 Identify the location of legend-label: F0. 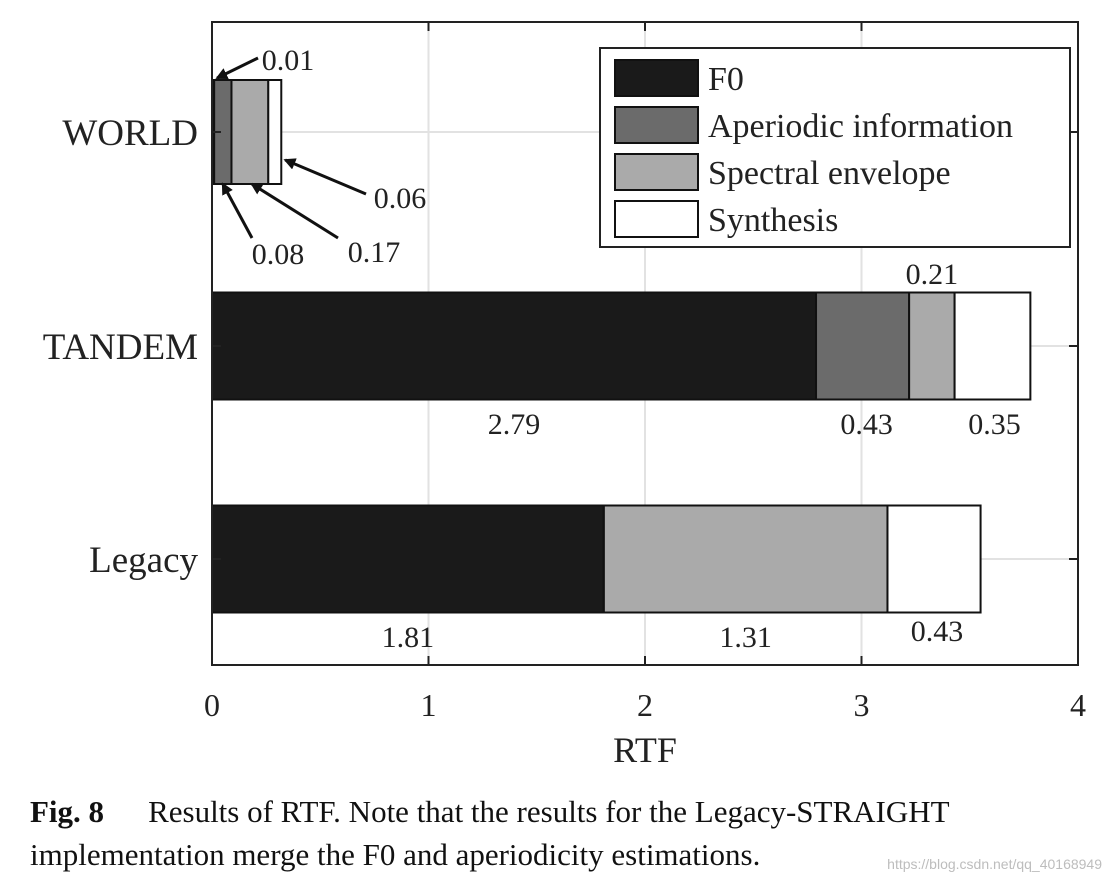
(726, 79).